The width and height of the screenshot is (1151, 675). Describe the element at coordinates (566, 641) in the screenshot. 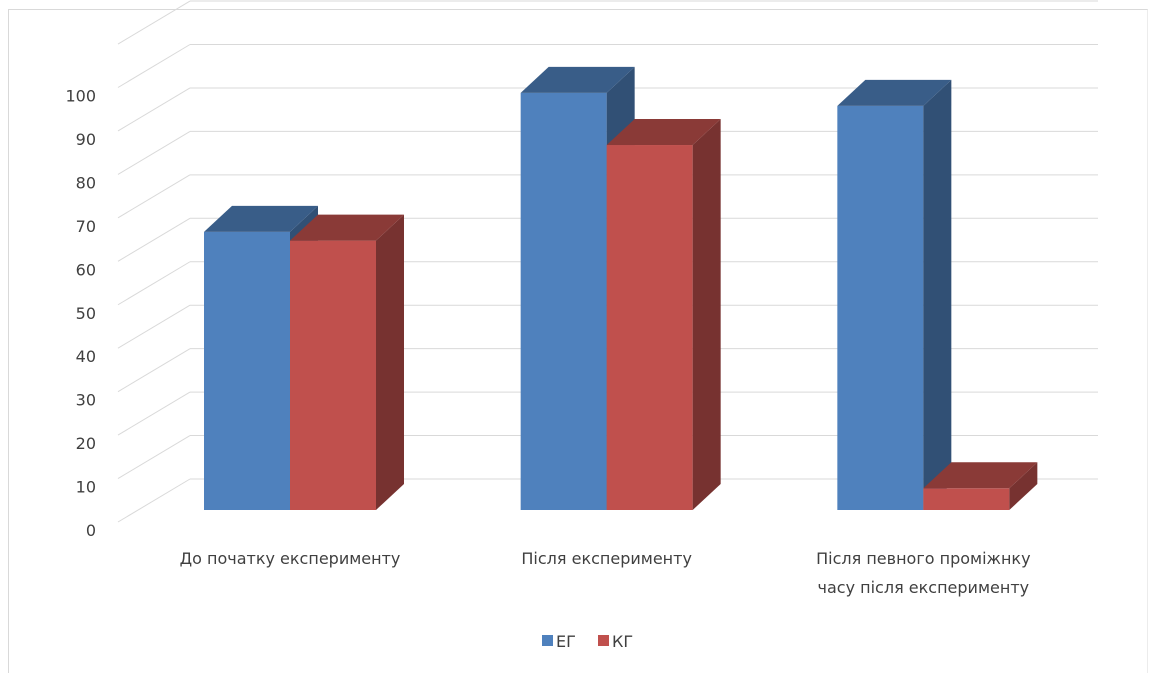

I see `legend-label: ЕГ` at that location.